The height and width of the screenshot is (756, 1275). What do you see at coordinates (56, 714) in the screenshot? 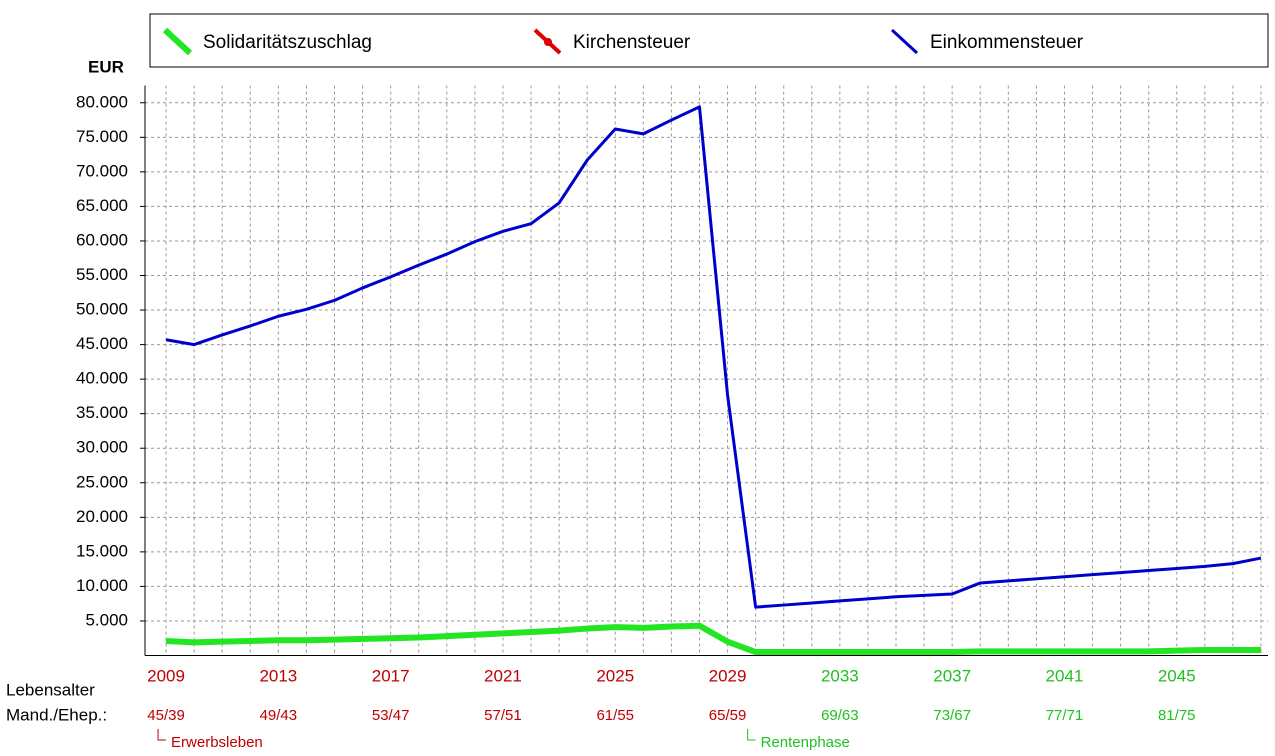
I see `age-row-label: Mand./Ehep.:` at bounding box center [56, 714].